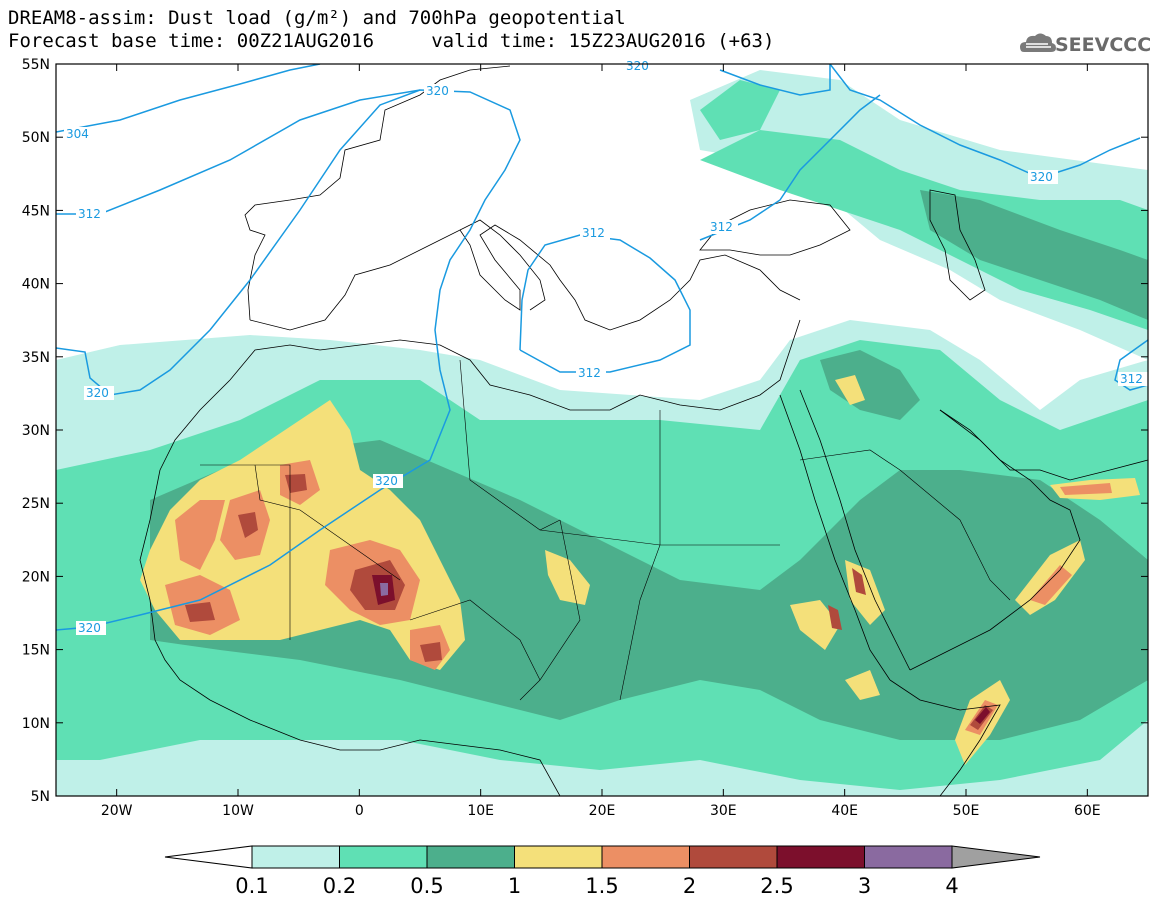  Describe the element at coordinates (864, 886) in the screenshot. I see `colorbar-label: 3` at that location.